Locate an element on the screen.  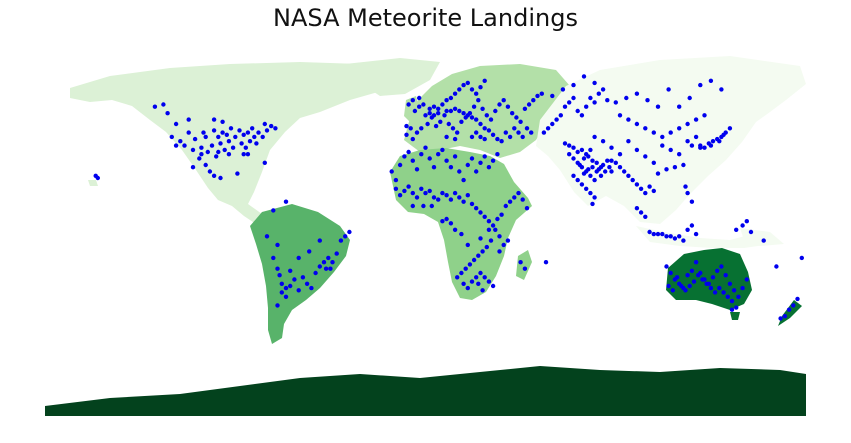
greenland is located at coordinates (392, 77).